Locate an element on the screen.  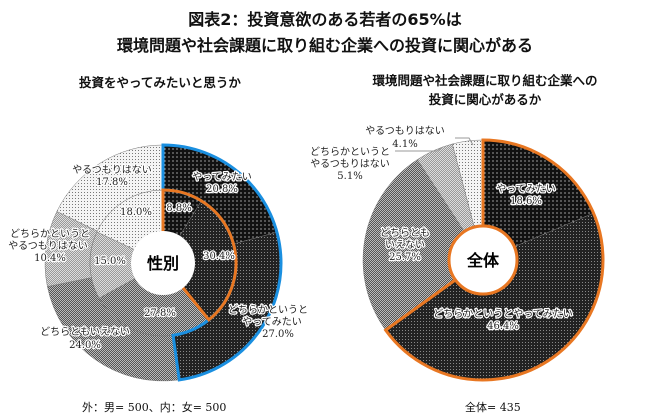
left-hole is located at coordinates (163, 263).